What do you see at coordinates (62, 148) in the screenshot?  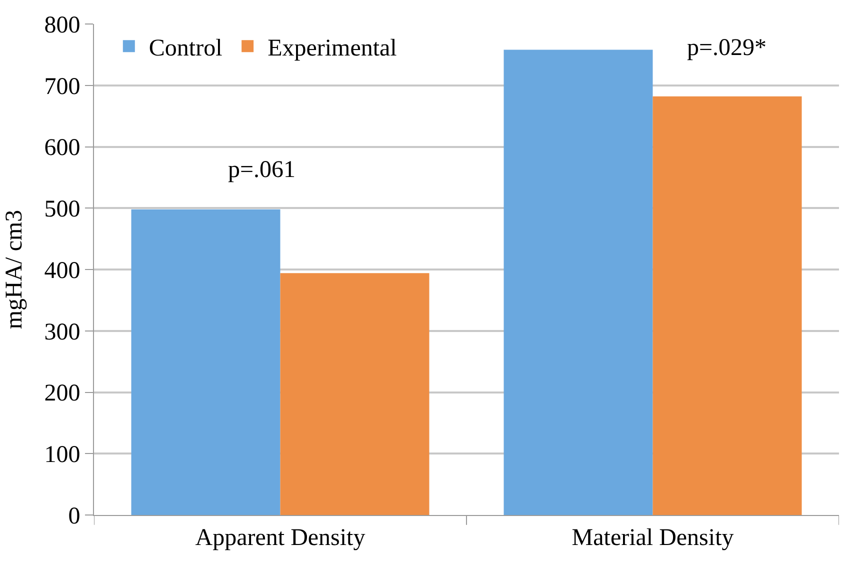 I see `y-tick-label: 600` at bounding box center [62, 148].